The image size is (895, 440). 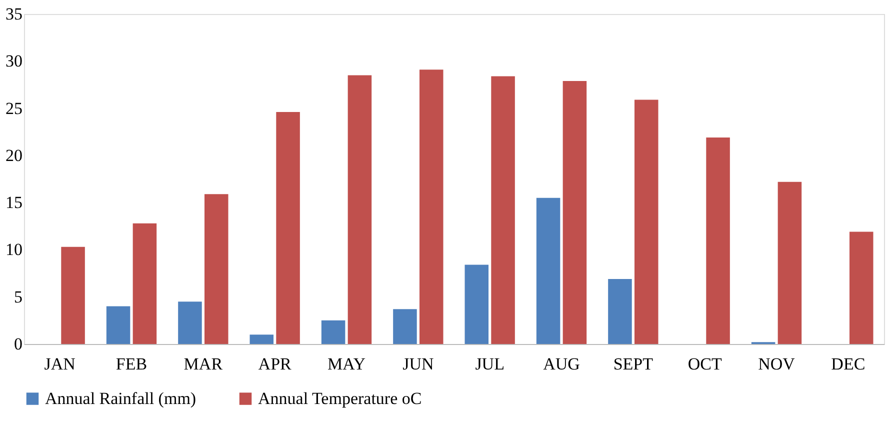 I want to click on x-tick-label: JAN, so click(x=60, y=364).